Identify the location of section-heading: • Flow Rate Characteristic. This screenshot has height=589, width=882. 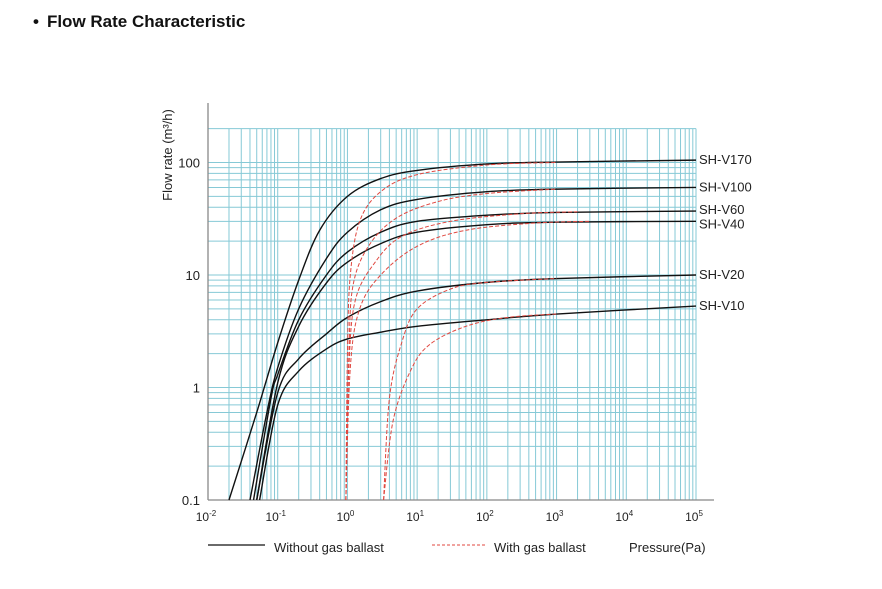
(139, 22).